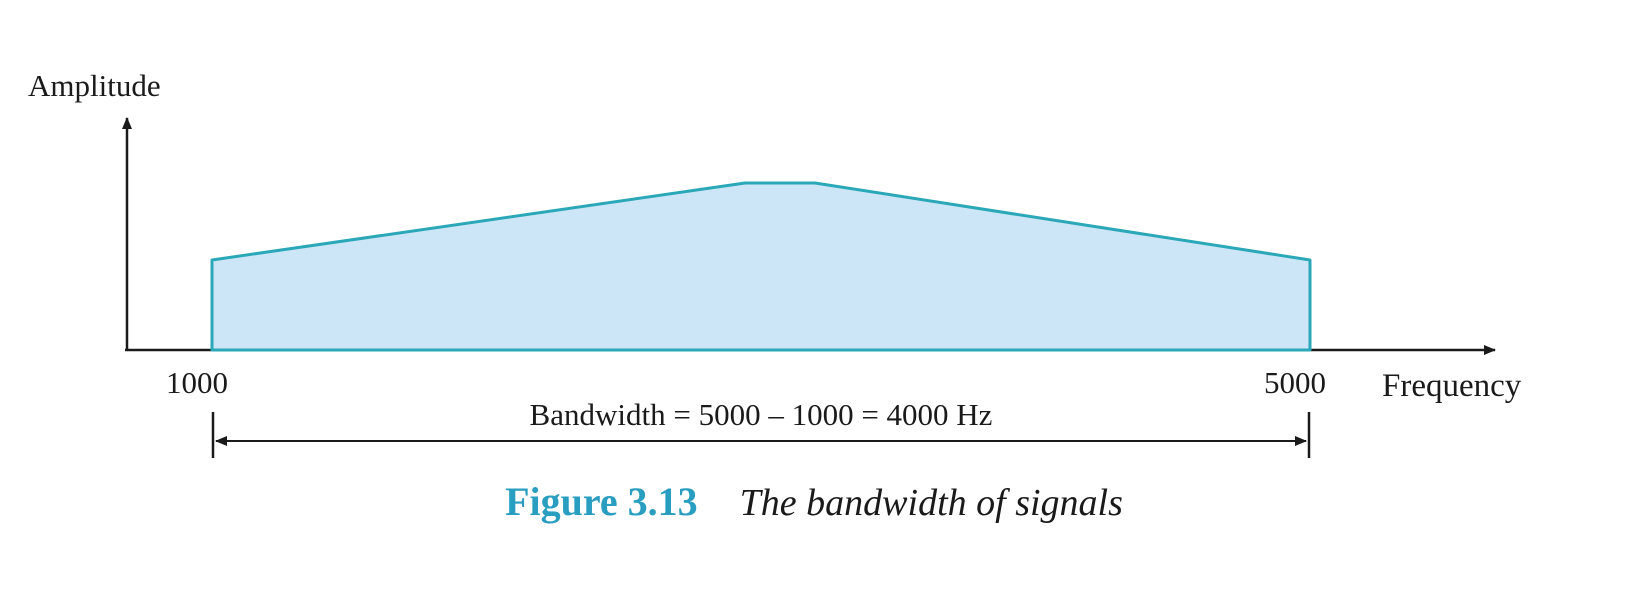 This screenshot has height=616, width=1628. I want to click on high-frequency-label: 5000, so click(1295, 382).